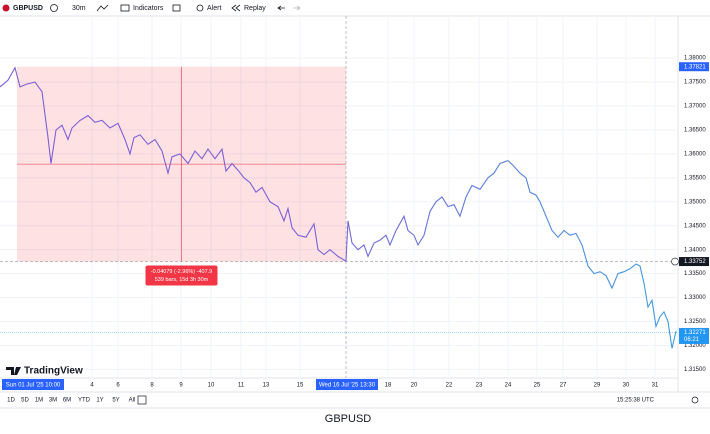 This screenshot has width=710, height=434. I want to click on time-tag-label: Sun 01 Jul '25 10:00, so click(33, 386).